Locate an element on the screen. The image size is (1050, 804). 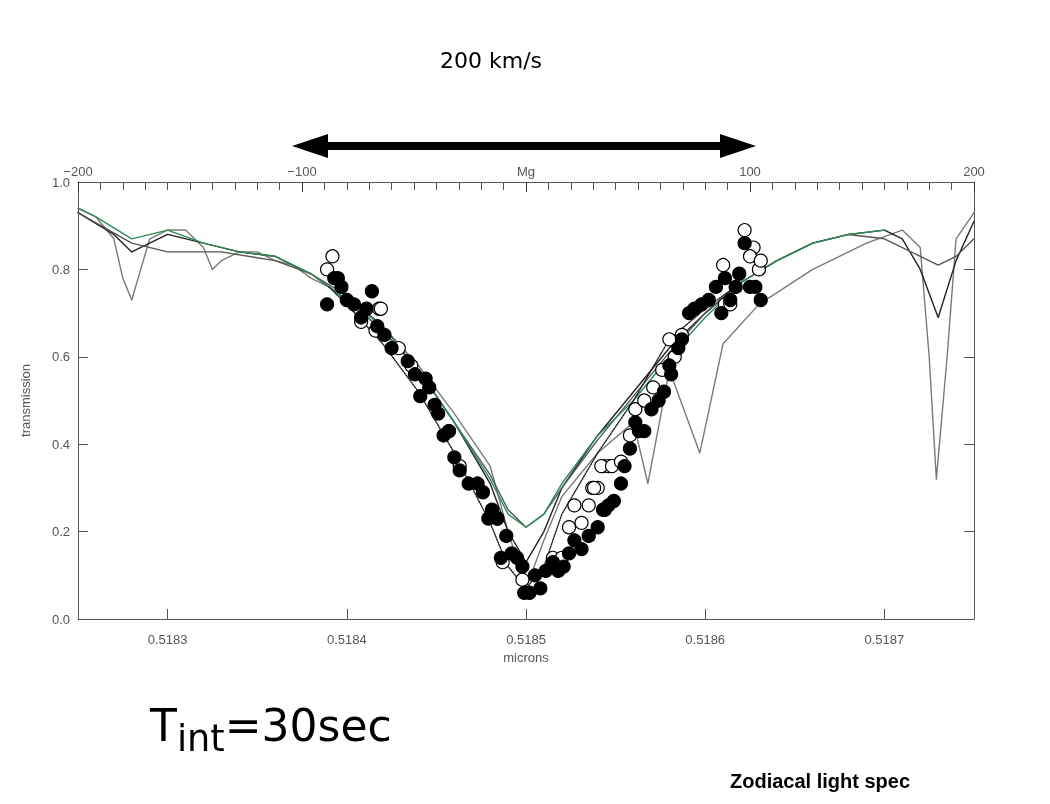
text: T$_{int}$=30sec is located at coordinates (271, 730).